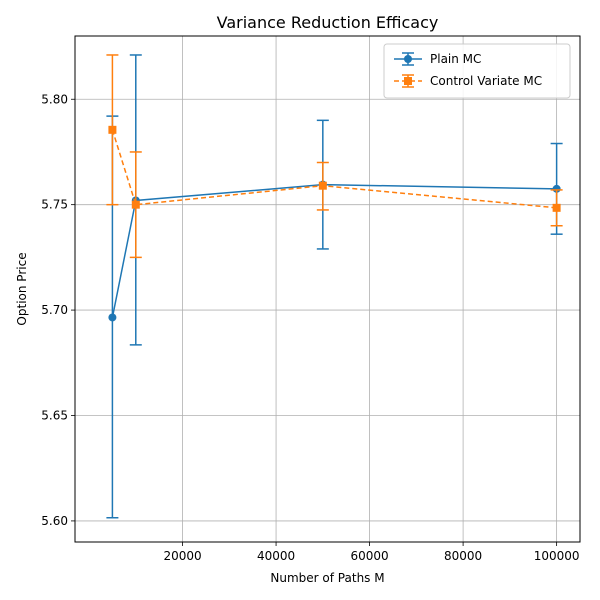 The image size is (600, 600). Describe the element at coordinates (463, 556) in the screenshot. I see `x-tick-label: 80000` at that location.